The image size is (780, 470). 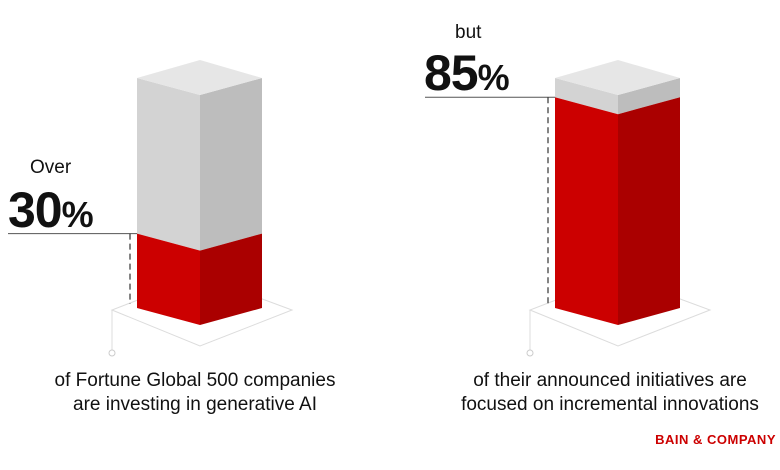 What do you see at coordinates (168, 279) in the screenshot?
I see `bar-1-fill-front` at bounding box center [168, 279].